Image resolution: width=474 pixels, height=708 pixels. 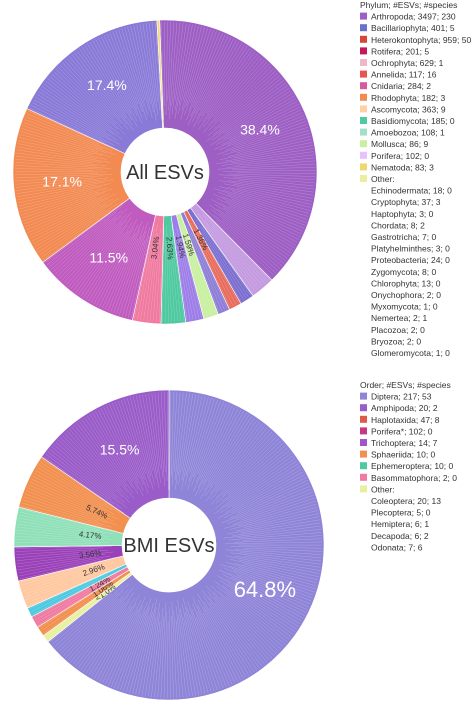 I want to click on legend2-item-2: Haplotaxida; 47; 8, so click(x=405, y=420).